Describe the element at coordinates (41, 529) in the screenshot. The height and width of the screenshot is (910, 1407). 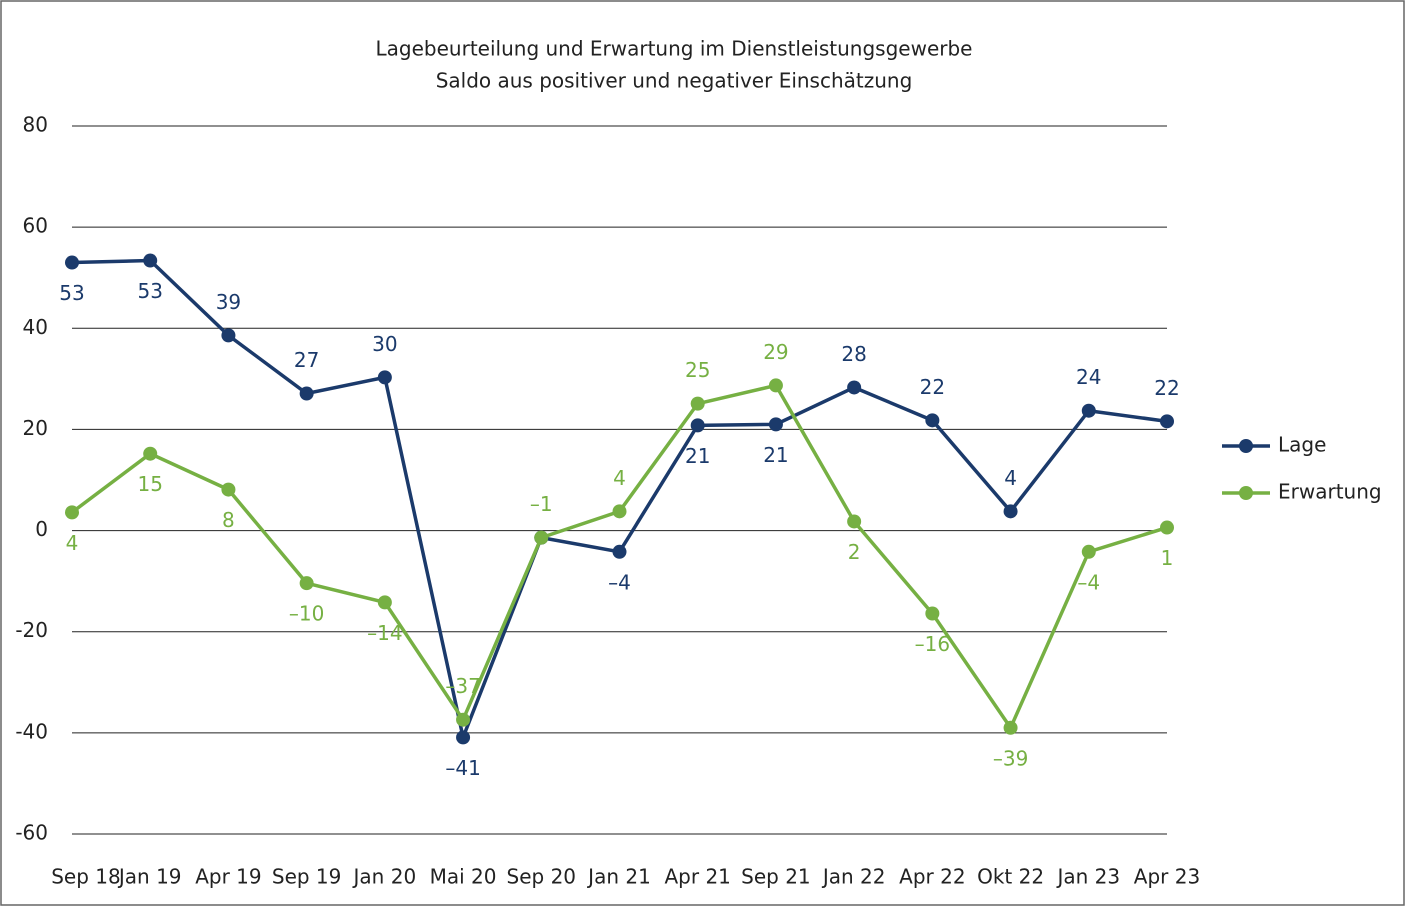
I see `y-tick-label: 0` at that location.